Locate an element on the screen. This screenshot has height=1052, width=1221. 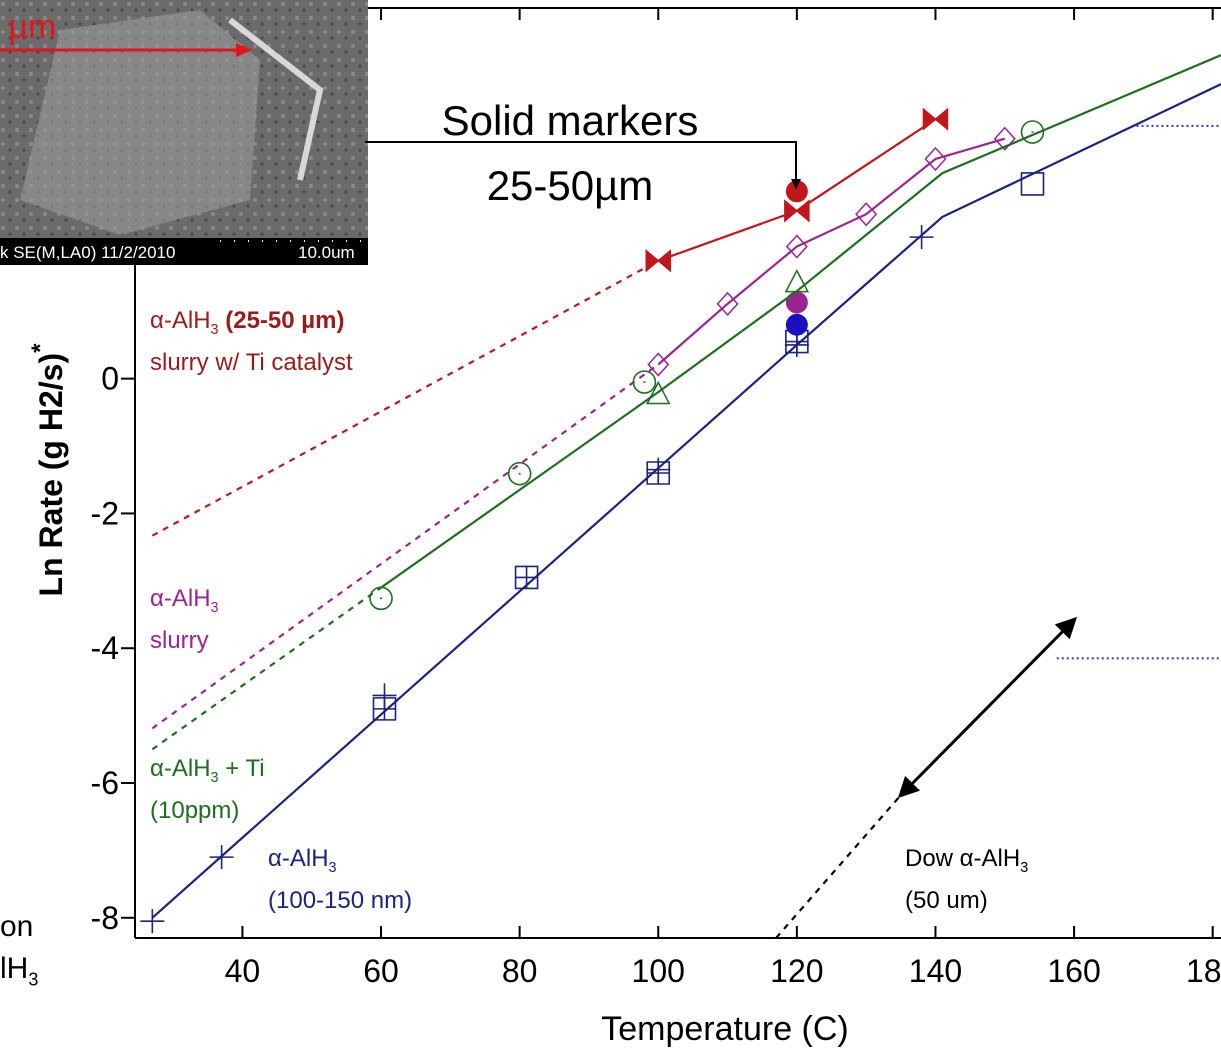
y-tick-label: 0 is located at coordinates (110, 379).